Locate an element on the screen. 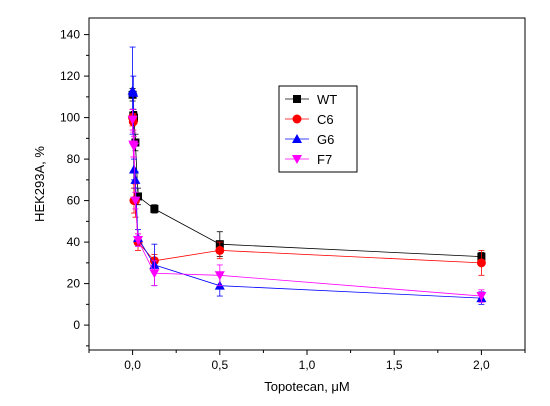  y-tick-label: 60 is located at coordinates (74, 201).